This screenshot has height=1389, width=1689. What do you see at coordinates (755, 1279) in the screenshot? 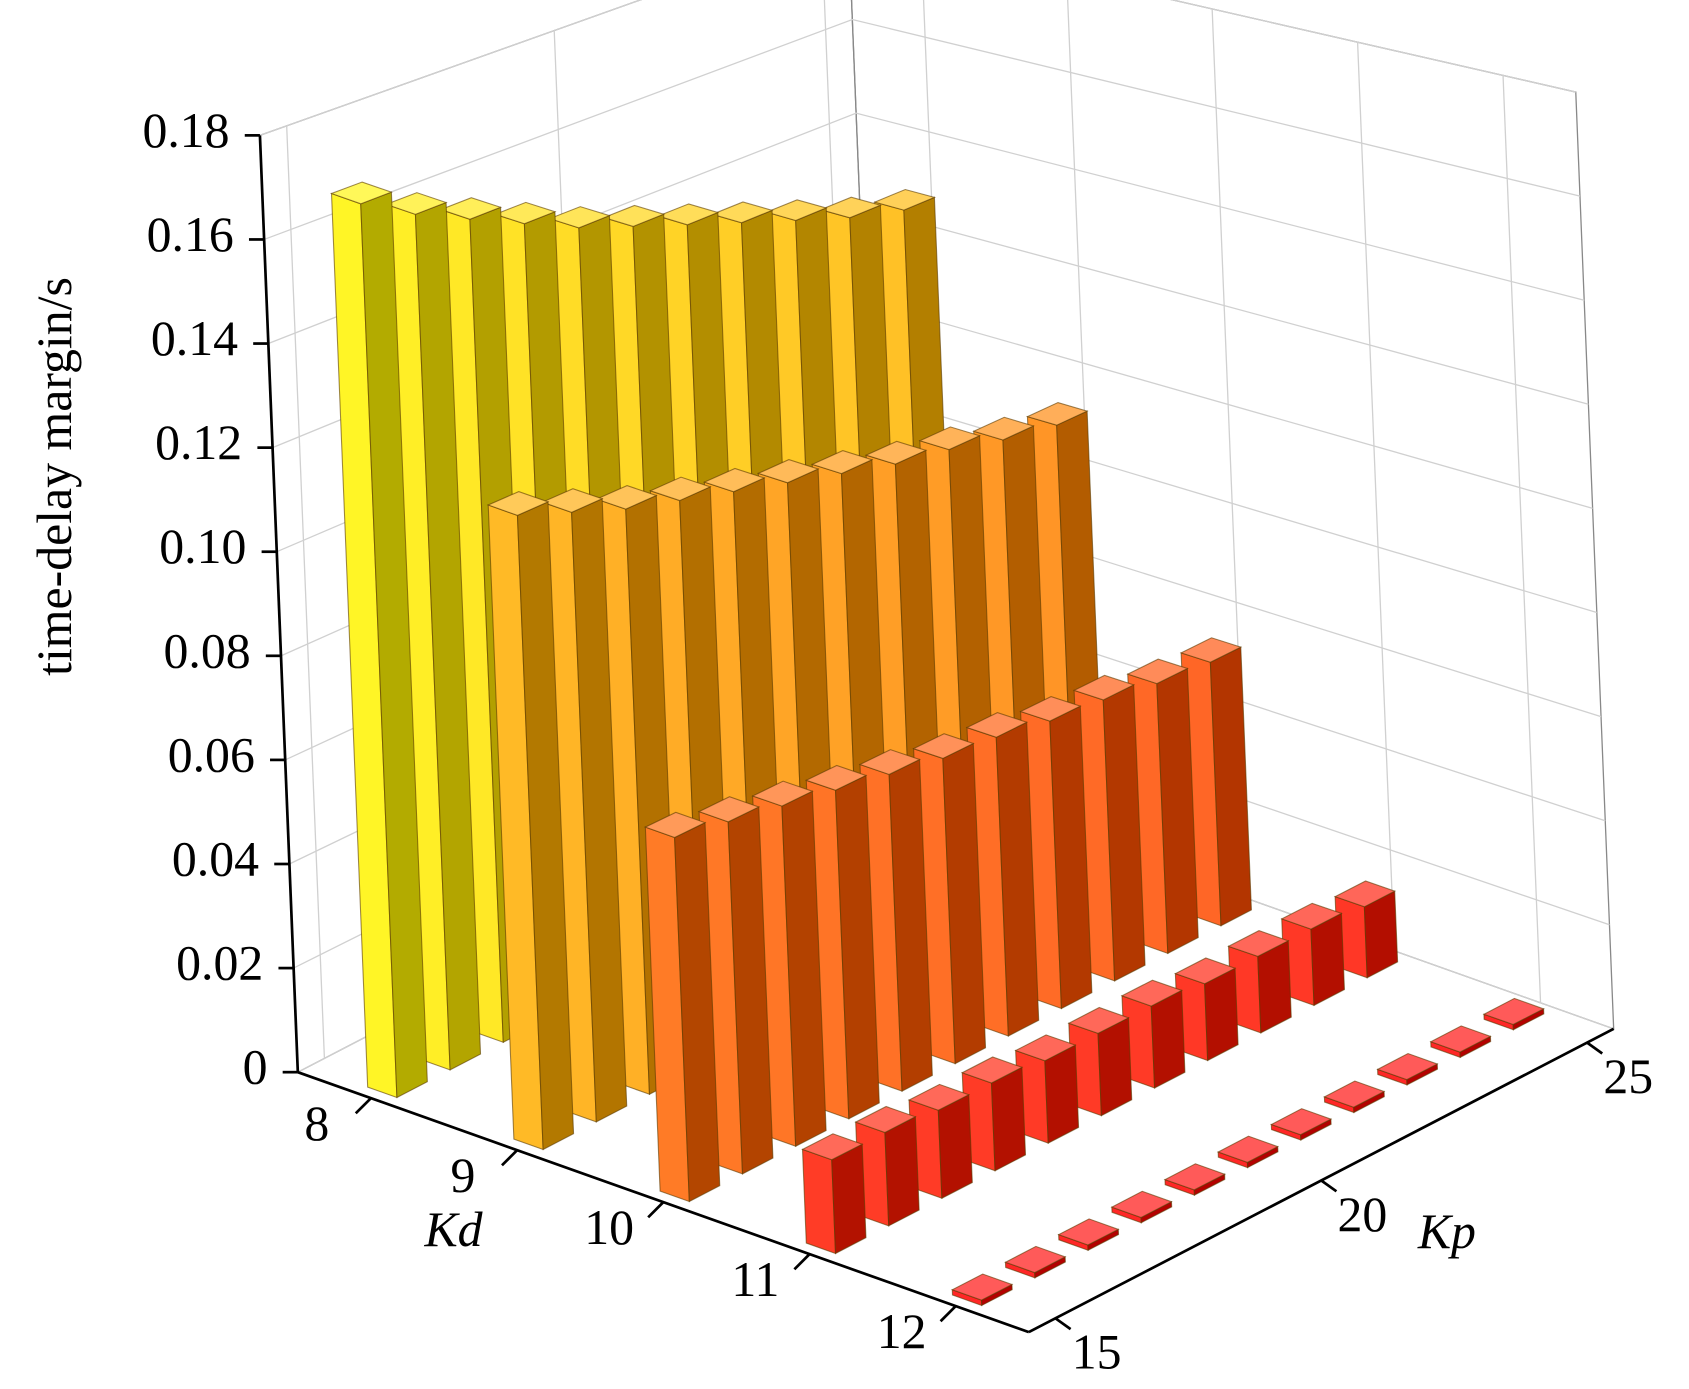
I see `depth-tick-label: 11` at bounding box center [755, 1279].